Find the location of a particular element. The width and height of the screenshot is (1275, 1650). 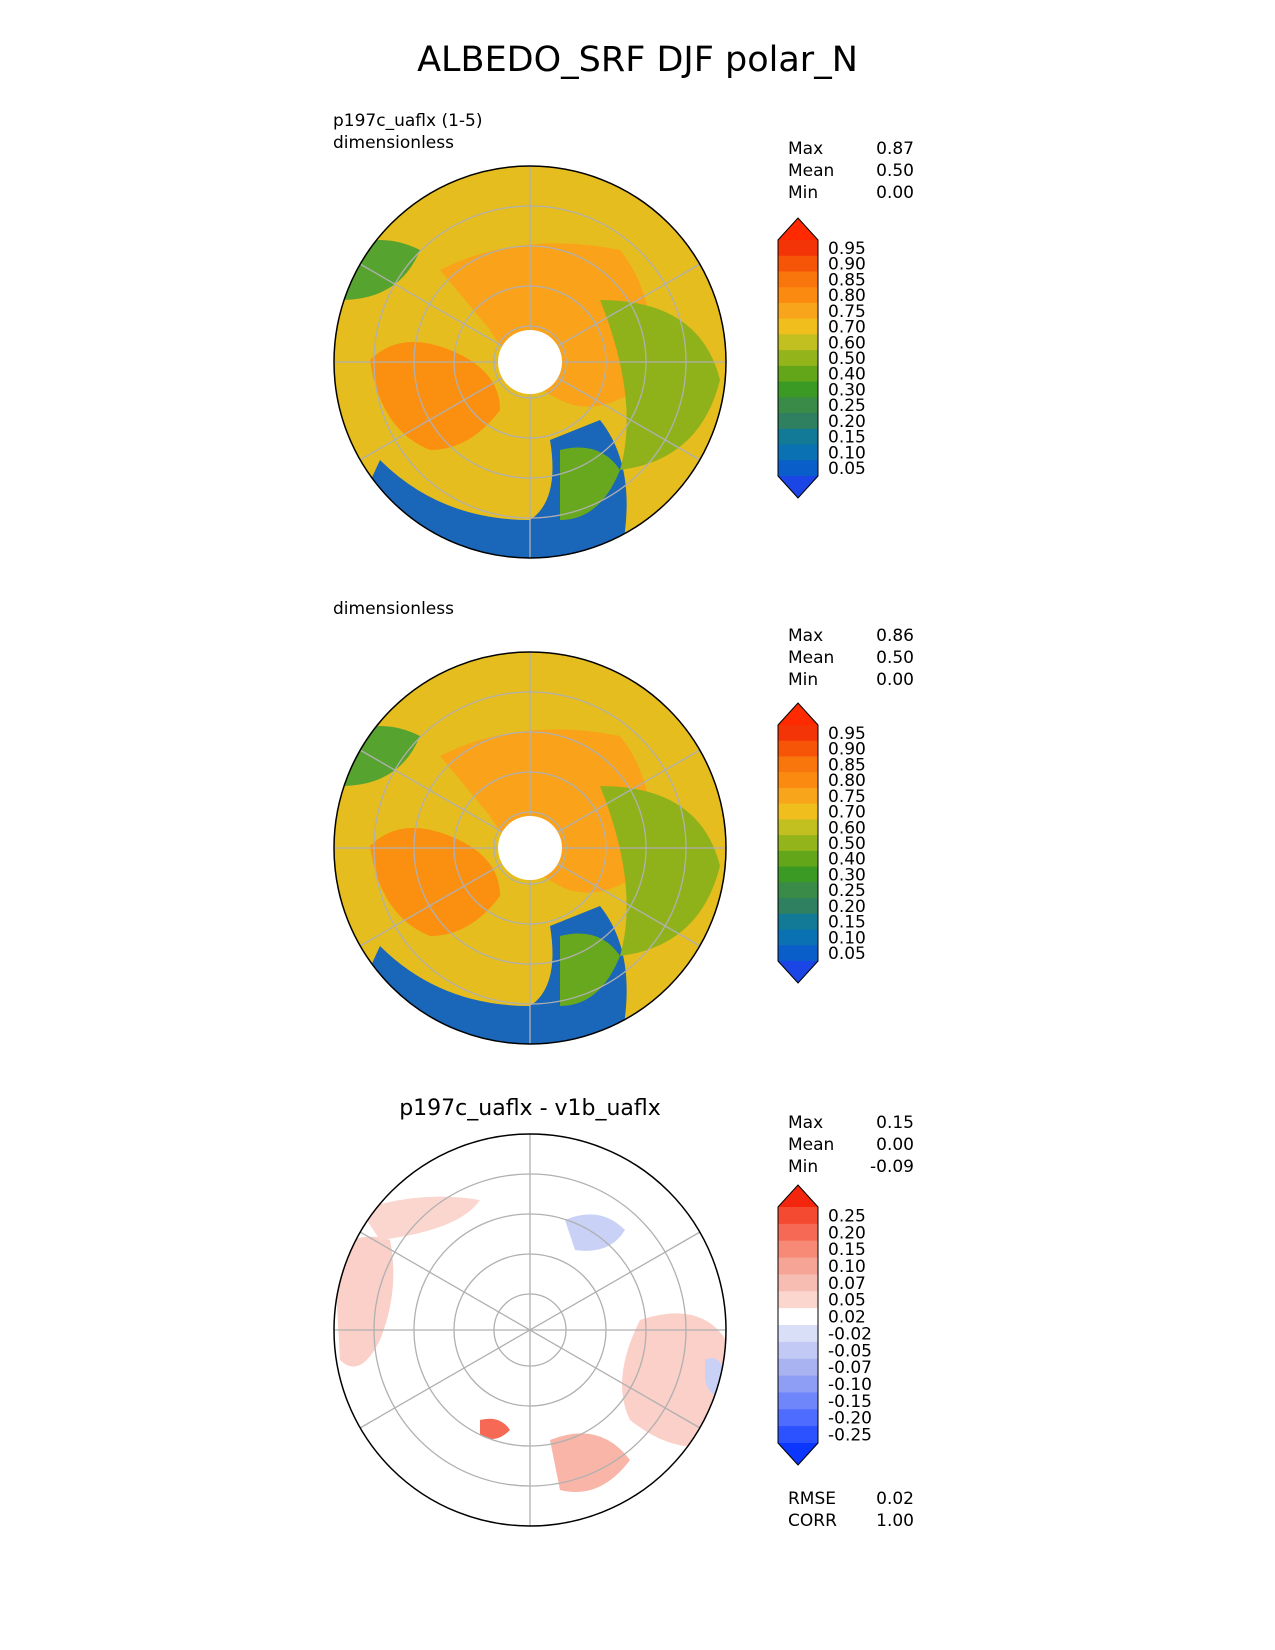

panel3-stats: Max 0.15 Mean 0.00 Min -0.09 is located at coordinates (851, 1145).